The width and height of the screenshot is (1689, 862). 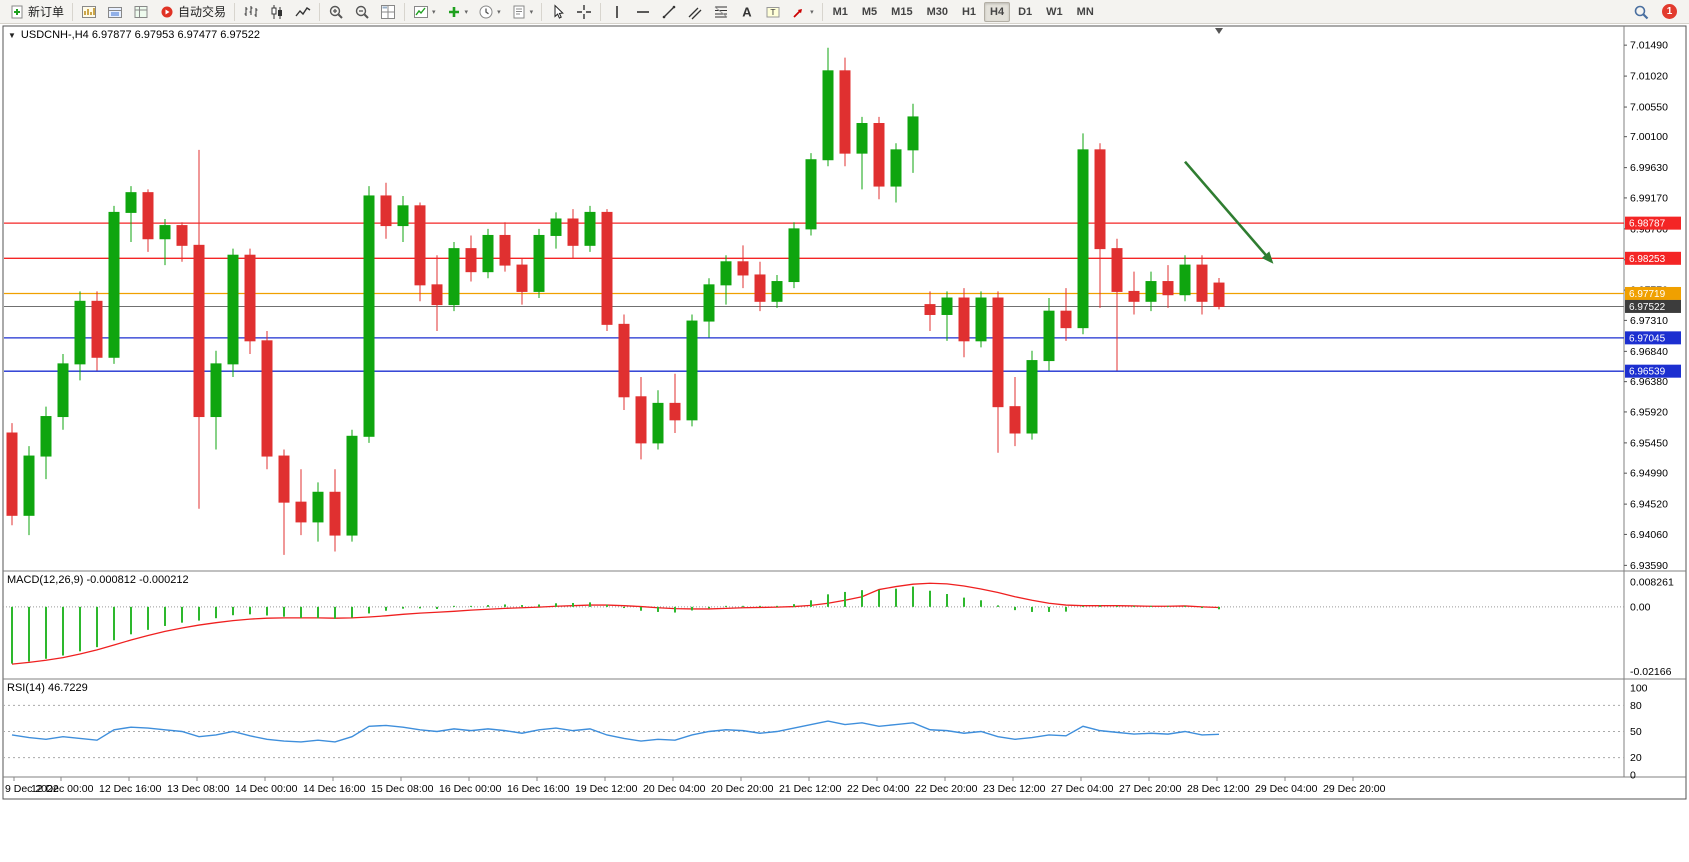 What do you see at coordinates (251, 12) in the screenshot?
I see `bar-chart-mode-button` at bounding box center [251, 12].